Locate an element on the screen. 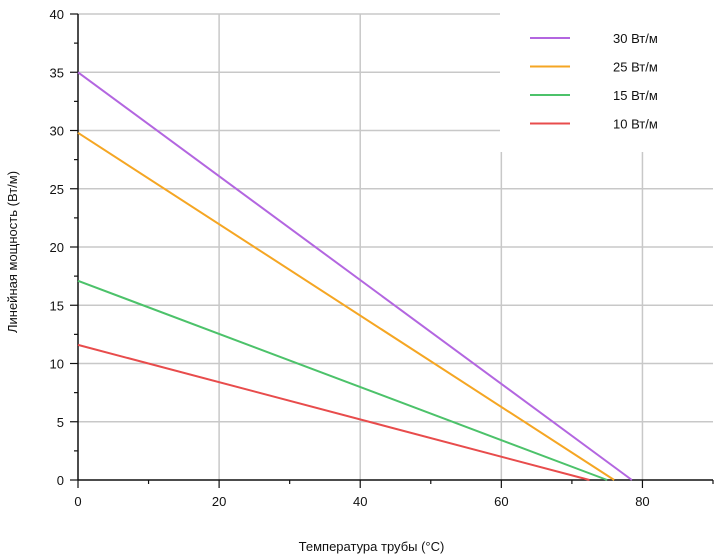 The height and width of the screenshot is (558, 721). x-axis-title: Температура трубы (°C) is located at coordinates (372, 546).